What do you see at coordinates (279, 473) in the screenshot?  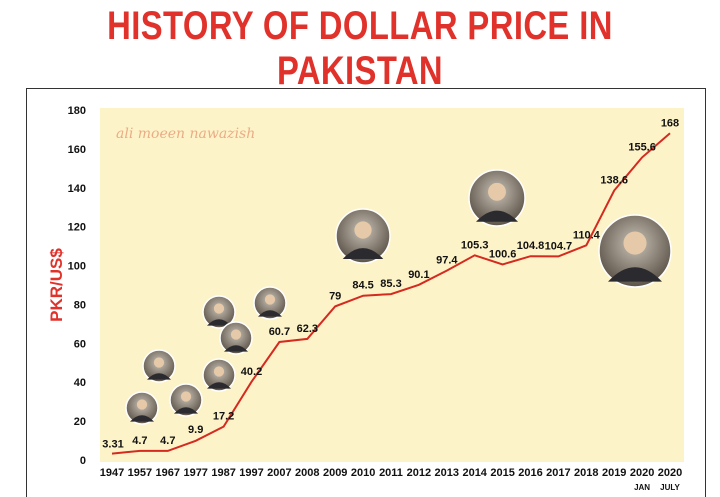 I see `x-tick-label: 2007` at bounding box center [279, 473].